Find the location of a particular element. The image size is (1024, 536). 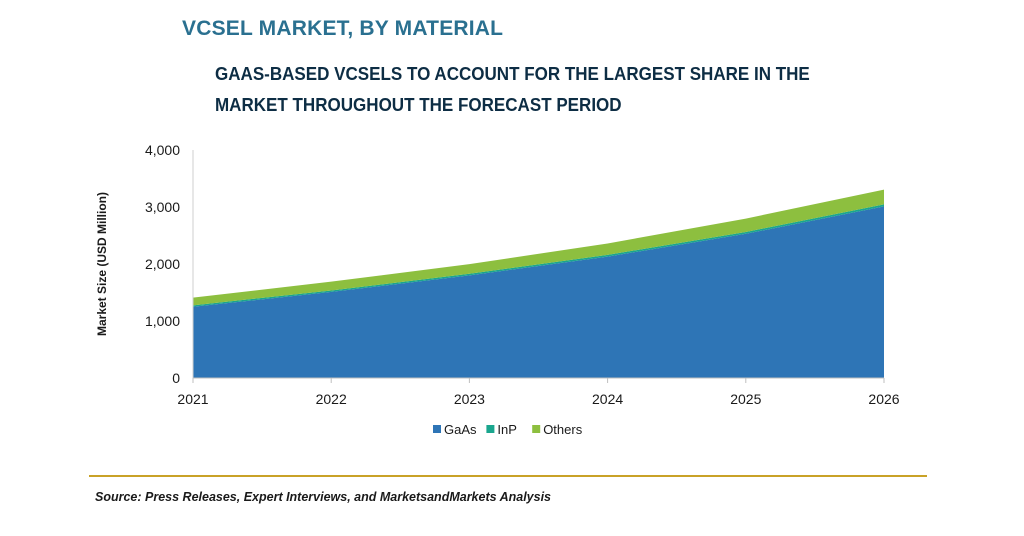

legend-swatch-others is located at coordinates (536, 429).